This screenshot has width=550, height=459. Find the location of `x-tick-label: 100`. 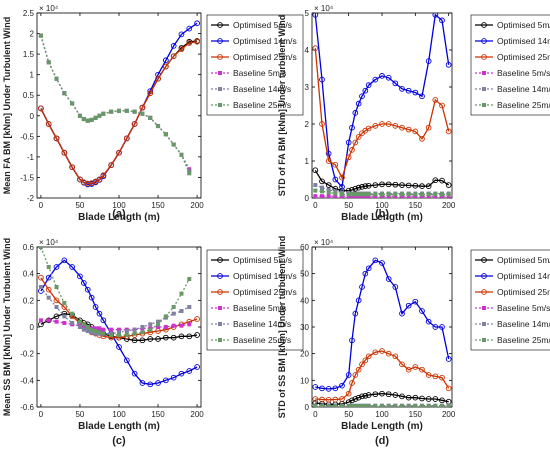

x-tick-label: 100 is located at coordinates (119, 414).